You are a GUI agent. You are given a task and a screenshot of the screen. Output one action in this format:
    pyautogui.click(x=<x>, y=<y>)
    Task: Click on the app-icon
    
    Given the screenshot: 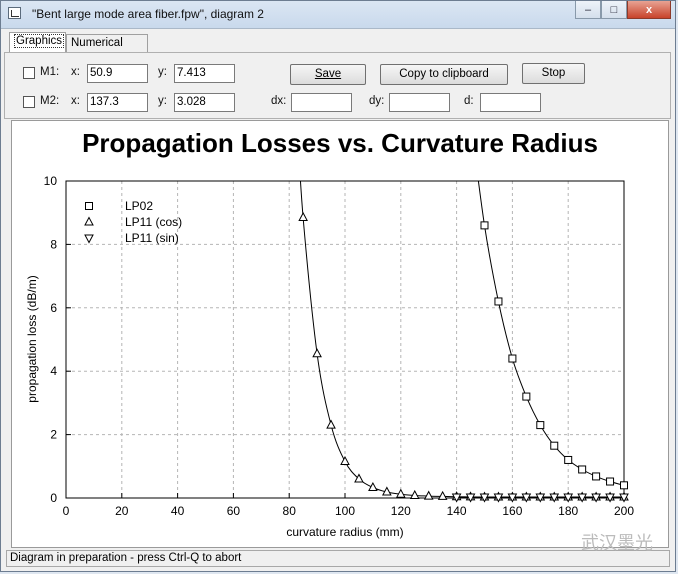 What is the action you would take?
    pyautogui.click(x=14, y=13)
    